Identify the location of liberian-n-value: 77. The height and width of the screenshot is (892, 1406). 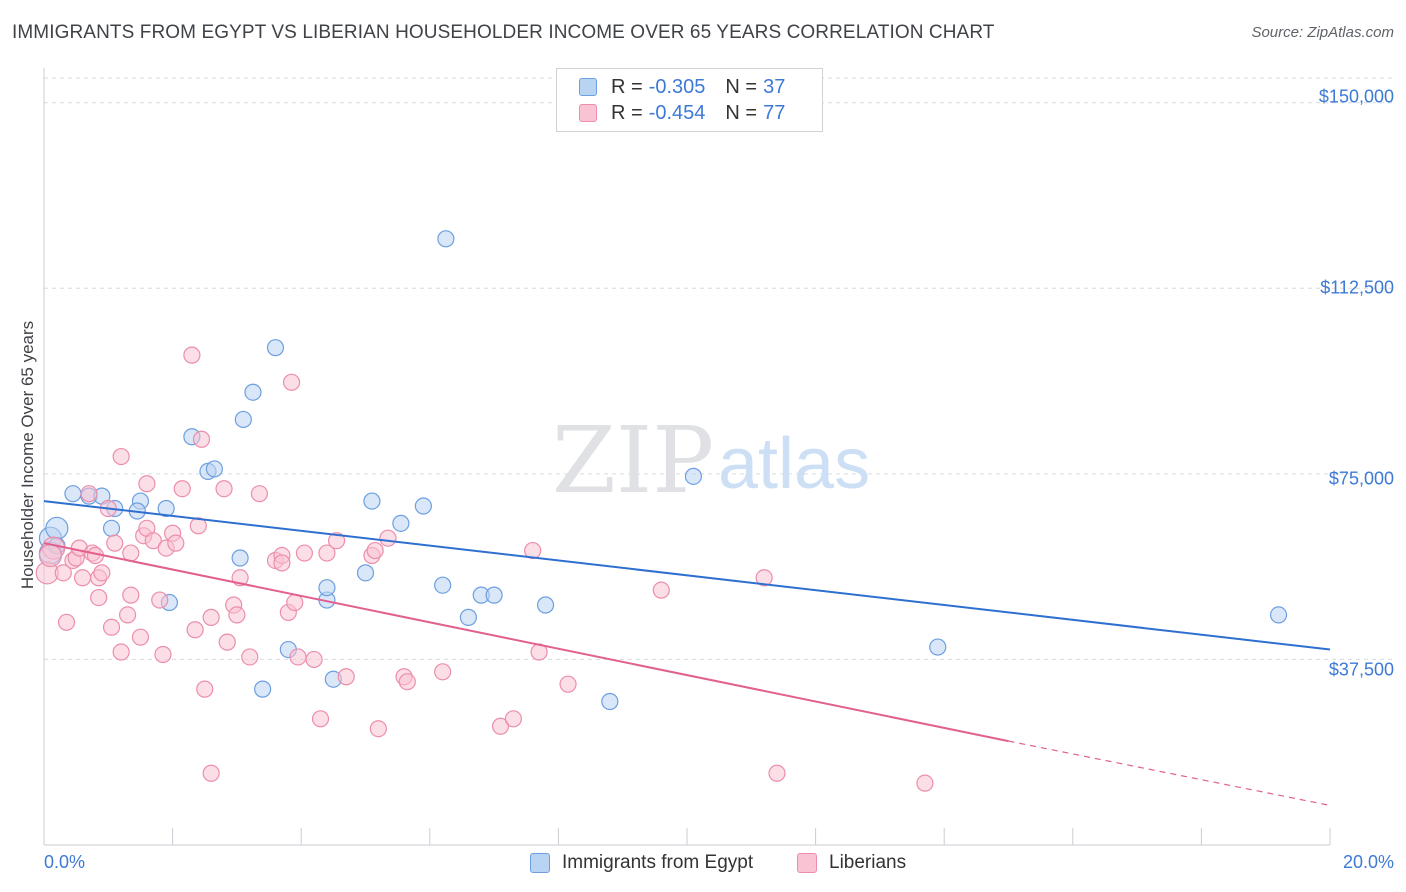
(774, 112).